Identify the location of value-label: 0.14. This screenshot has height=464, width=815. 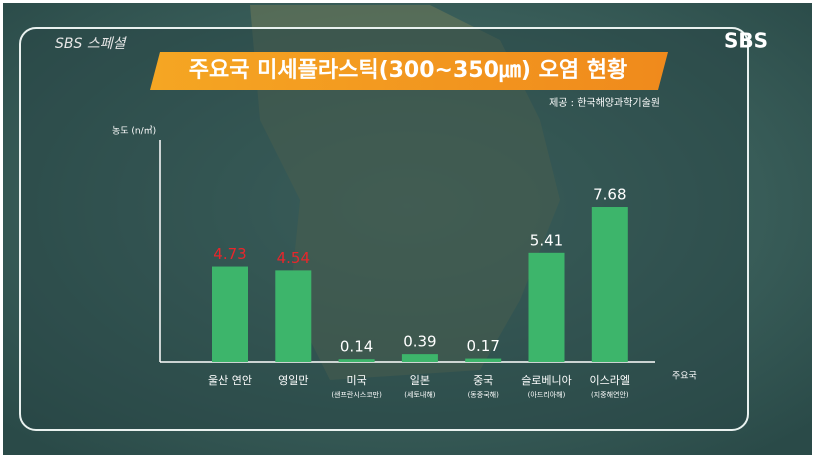
(356, 347).